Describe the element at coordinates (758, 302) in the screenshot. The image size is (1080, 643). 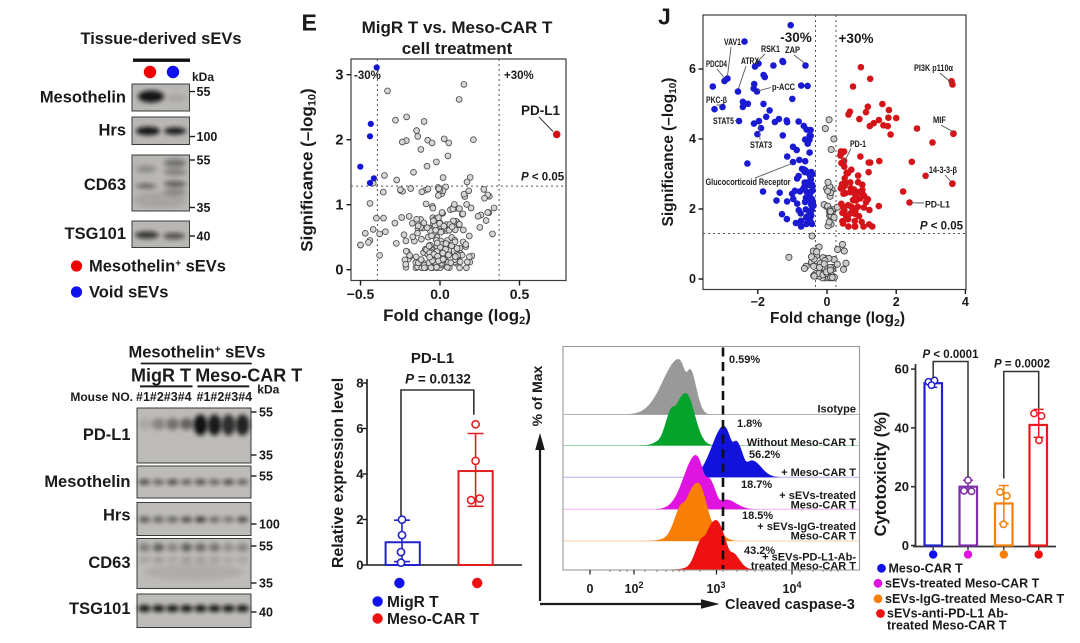
I see `svg-text: −2` at that location.